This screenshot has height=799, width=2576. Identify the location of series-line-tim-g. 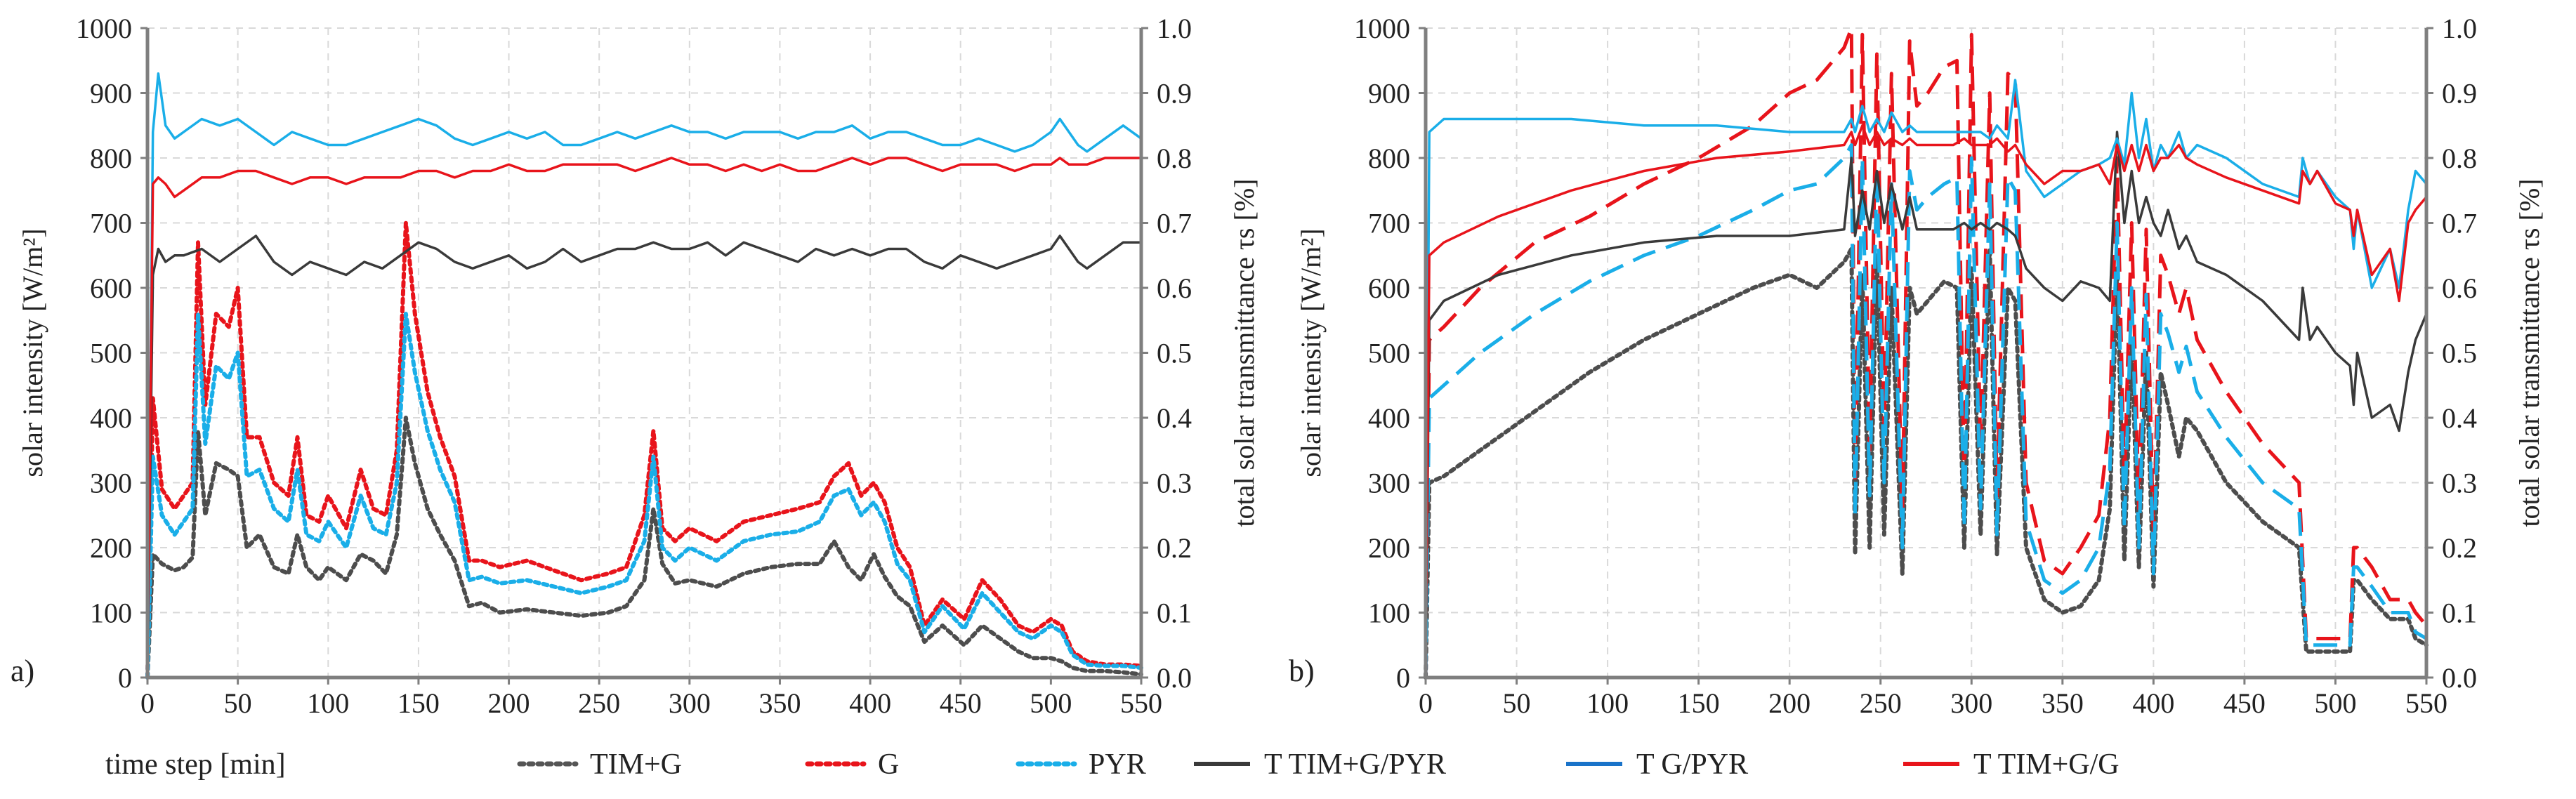
(644, 548).